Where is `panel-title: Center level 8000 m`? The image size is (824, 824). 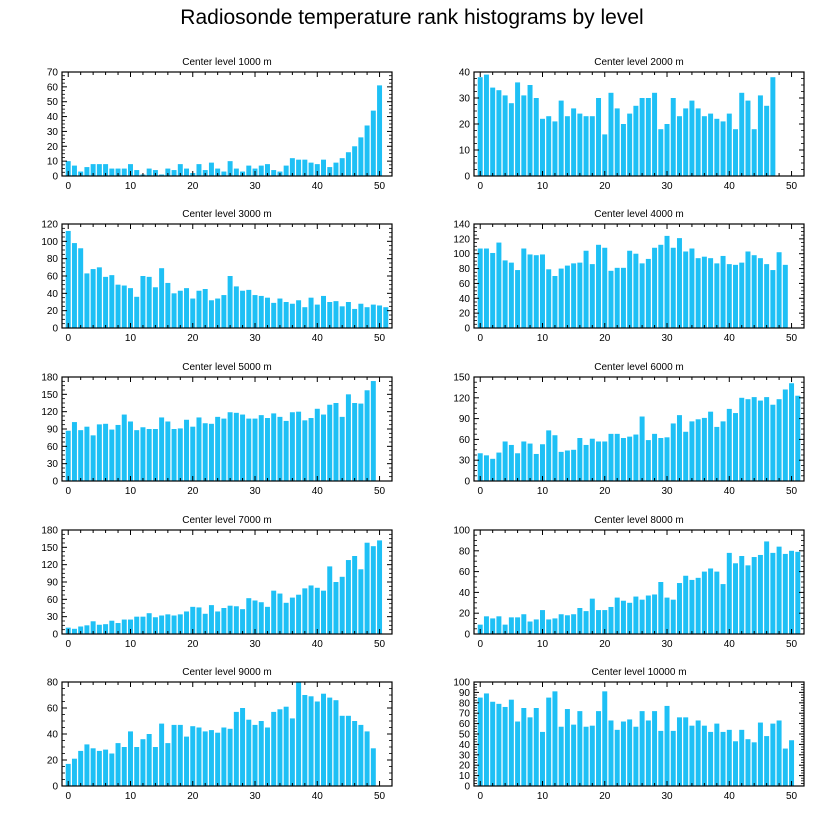 panel-title: Center level 8000 m is located at coordinates (639, 520).